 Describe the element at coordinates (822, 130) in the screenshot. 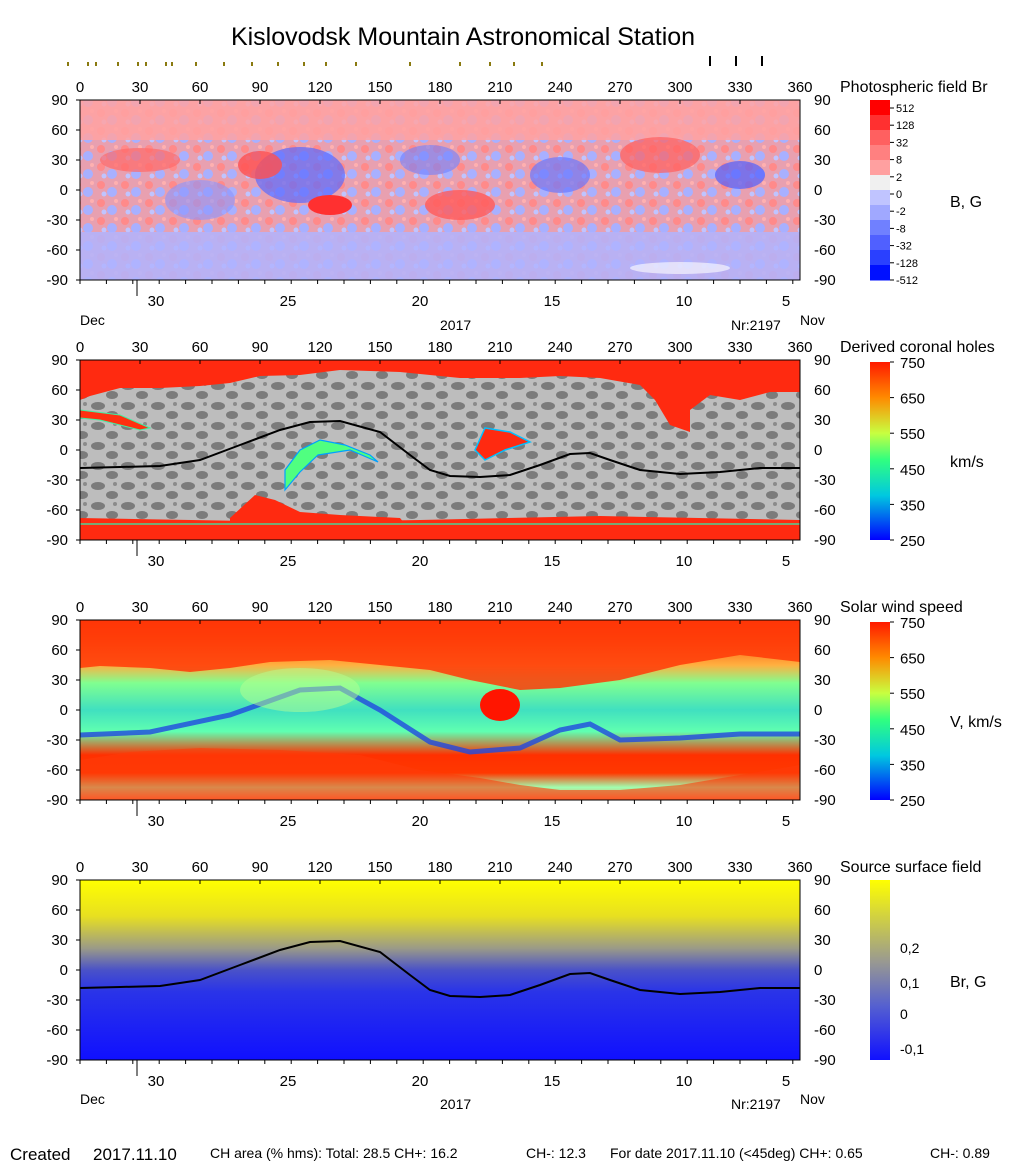

I see `lat-tick-label-right: 60` at that location.